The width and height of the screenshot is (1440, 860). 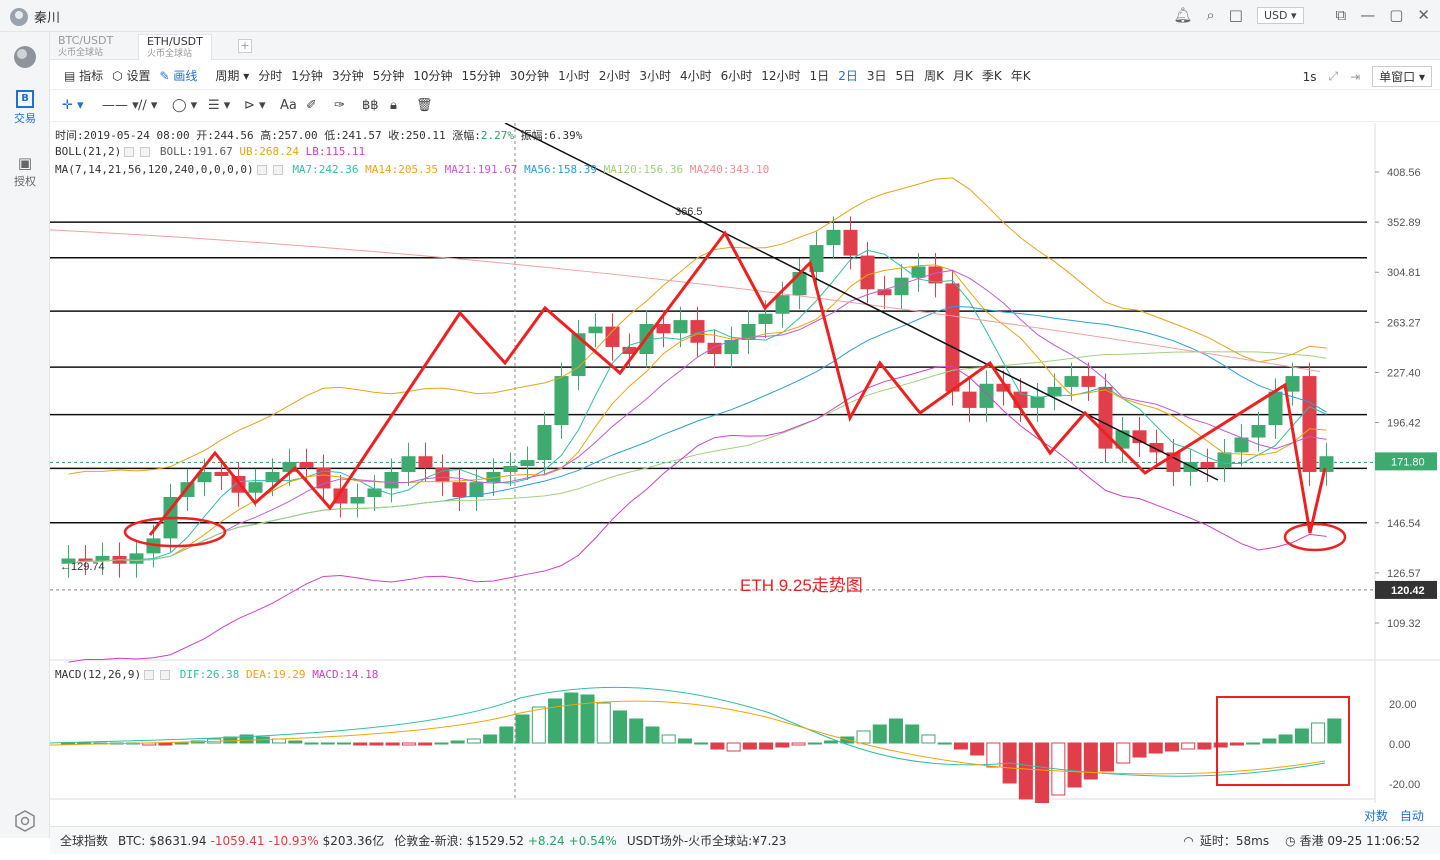 What do you see at coordinates (655, 76) in the screenshot?
I see `period-item: 3小时` at bounding box center [655, 76].